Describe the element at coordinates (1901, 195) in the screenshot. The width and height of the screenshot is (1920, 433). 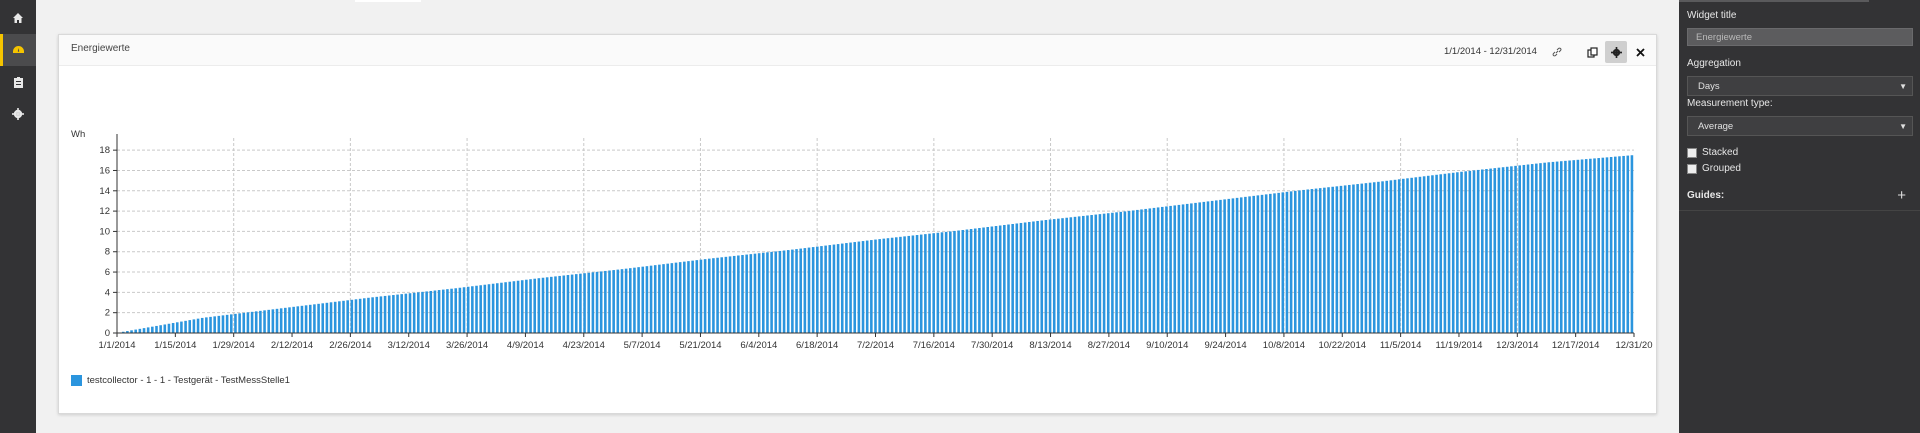
I see `add-guide-button: +` at that location.